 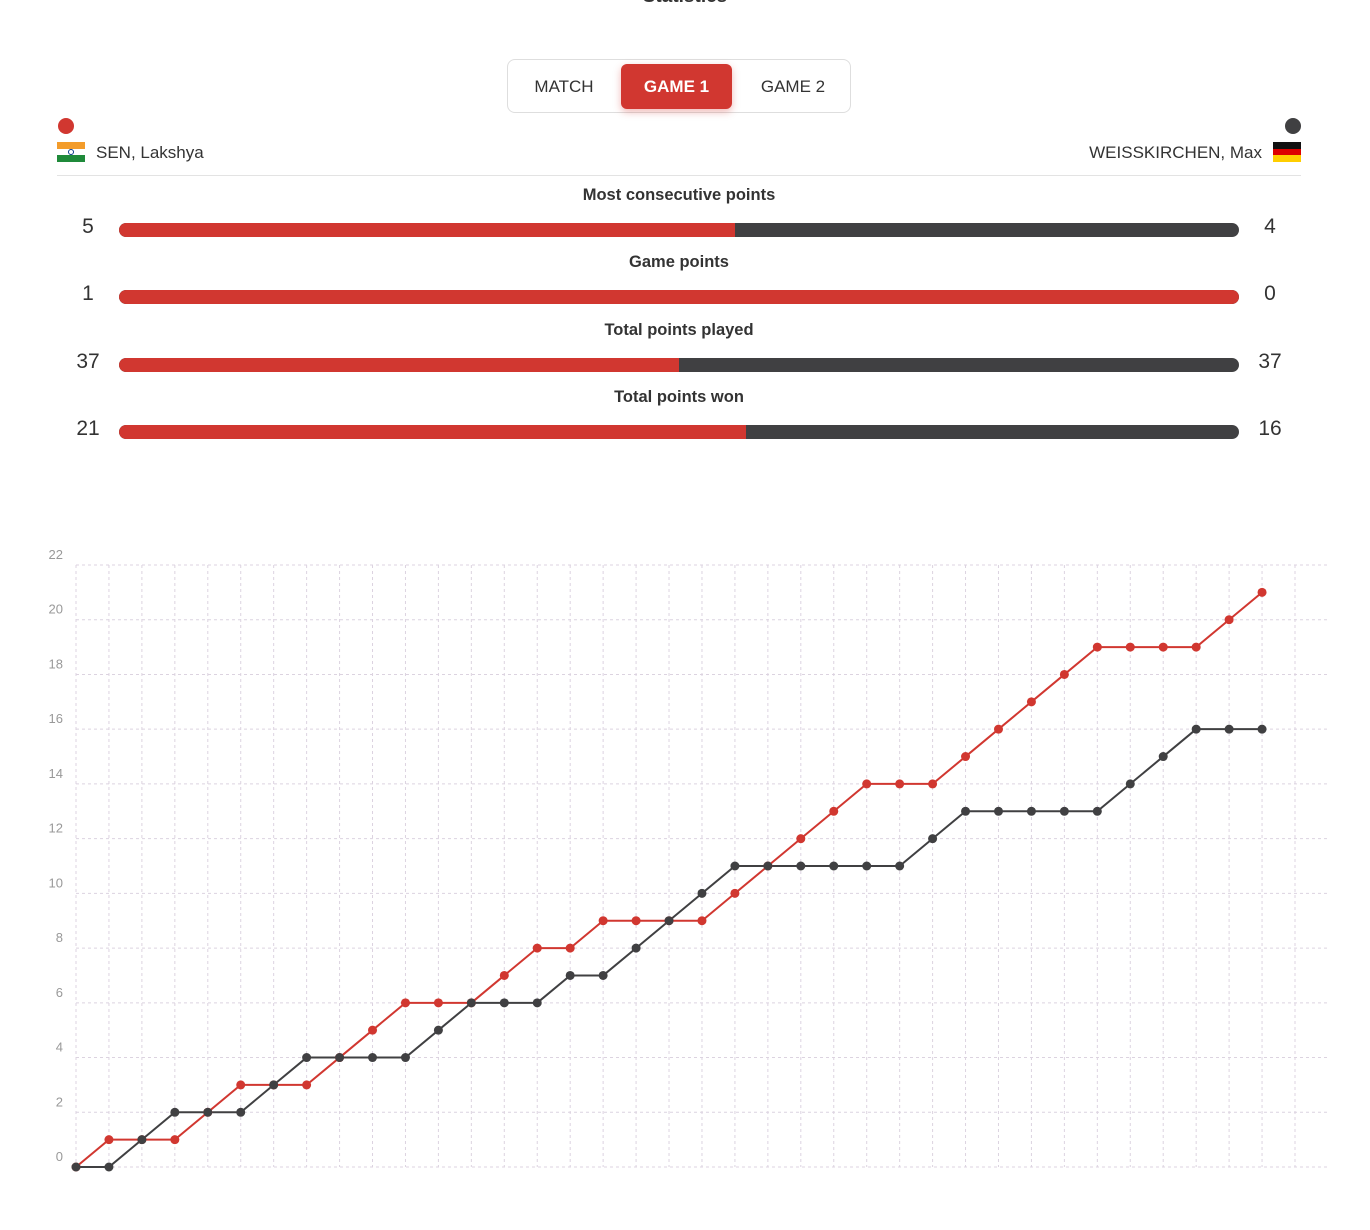 I want to click on left-player-color-dot, so click(x=66, y=126).